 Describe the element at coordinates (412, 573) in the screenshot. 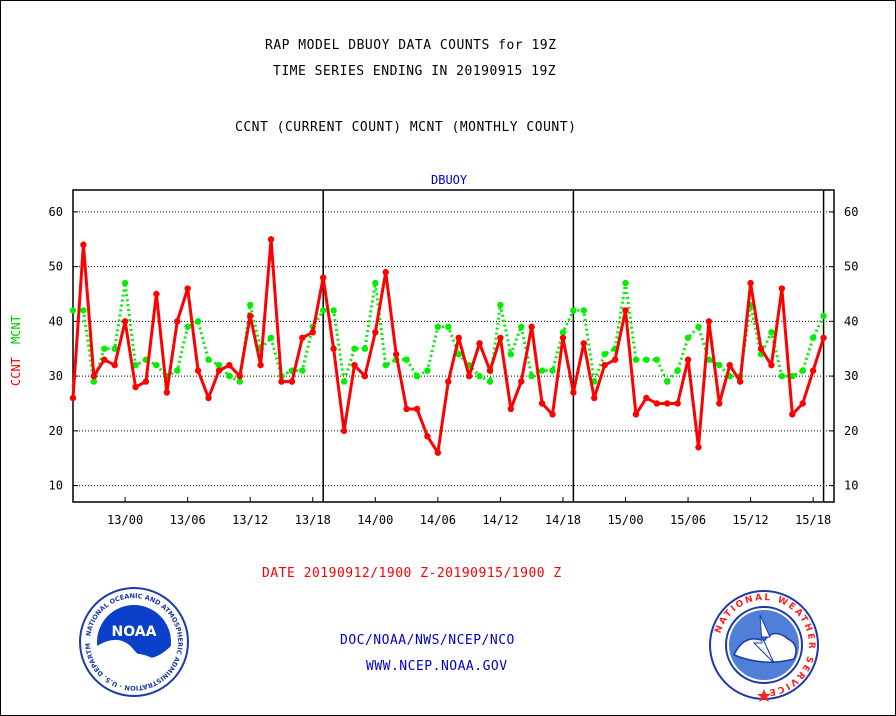

I see `date-range: DATE 20190912/1900 Z-20190915/1900 Z` at that location.